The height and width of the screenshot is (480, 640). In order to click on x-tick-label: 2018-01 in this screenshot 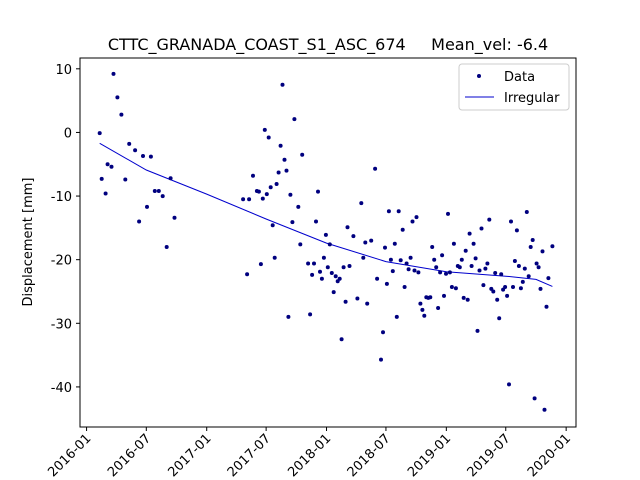, I will do `click(309, 455)`.